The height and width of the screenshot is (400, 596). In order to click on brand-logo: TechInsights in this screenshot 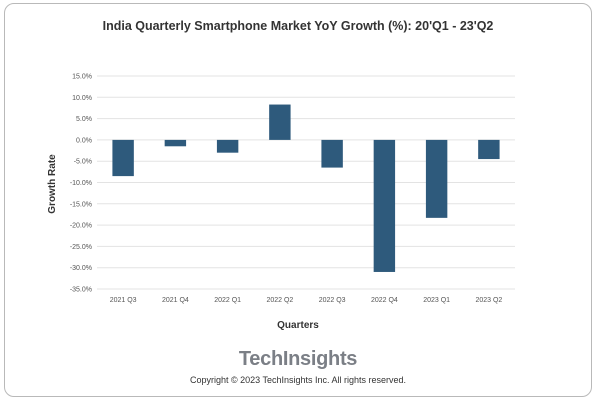, I will do `click(298, 359)`.